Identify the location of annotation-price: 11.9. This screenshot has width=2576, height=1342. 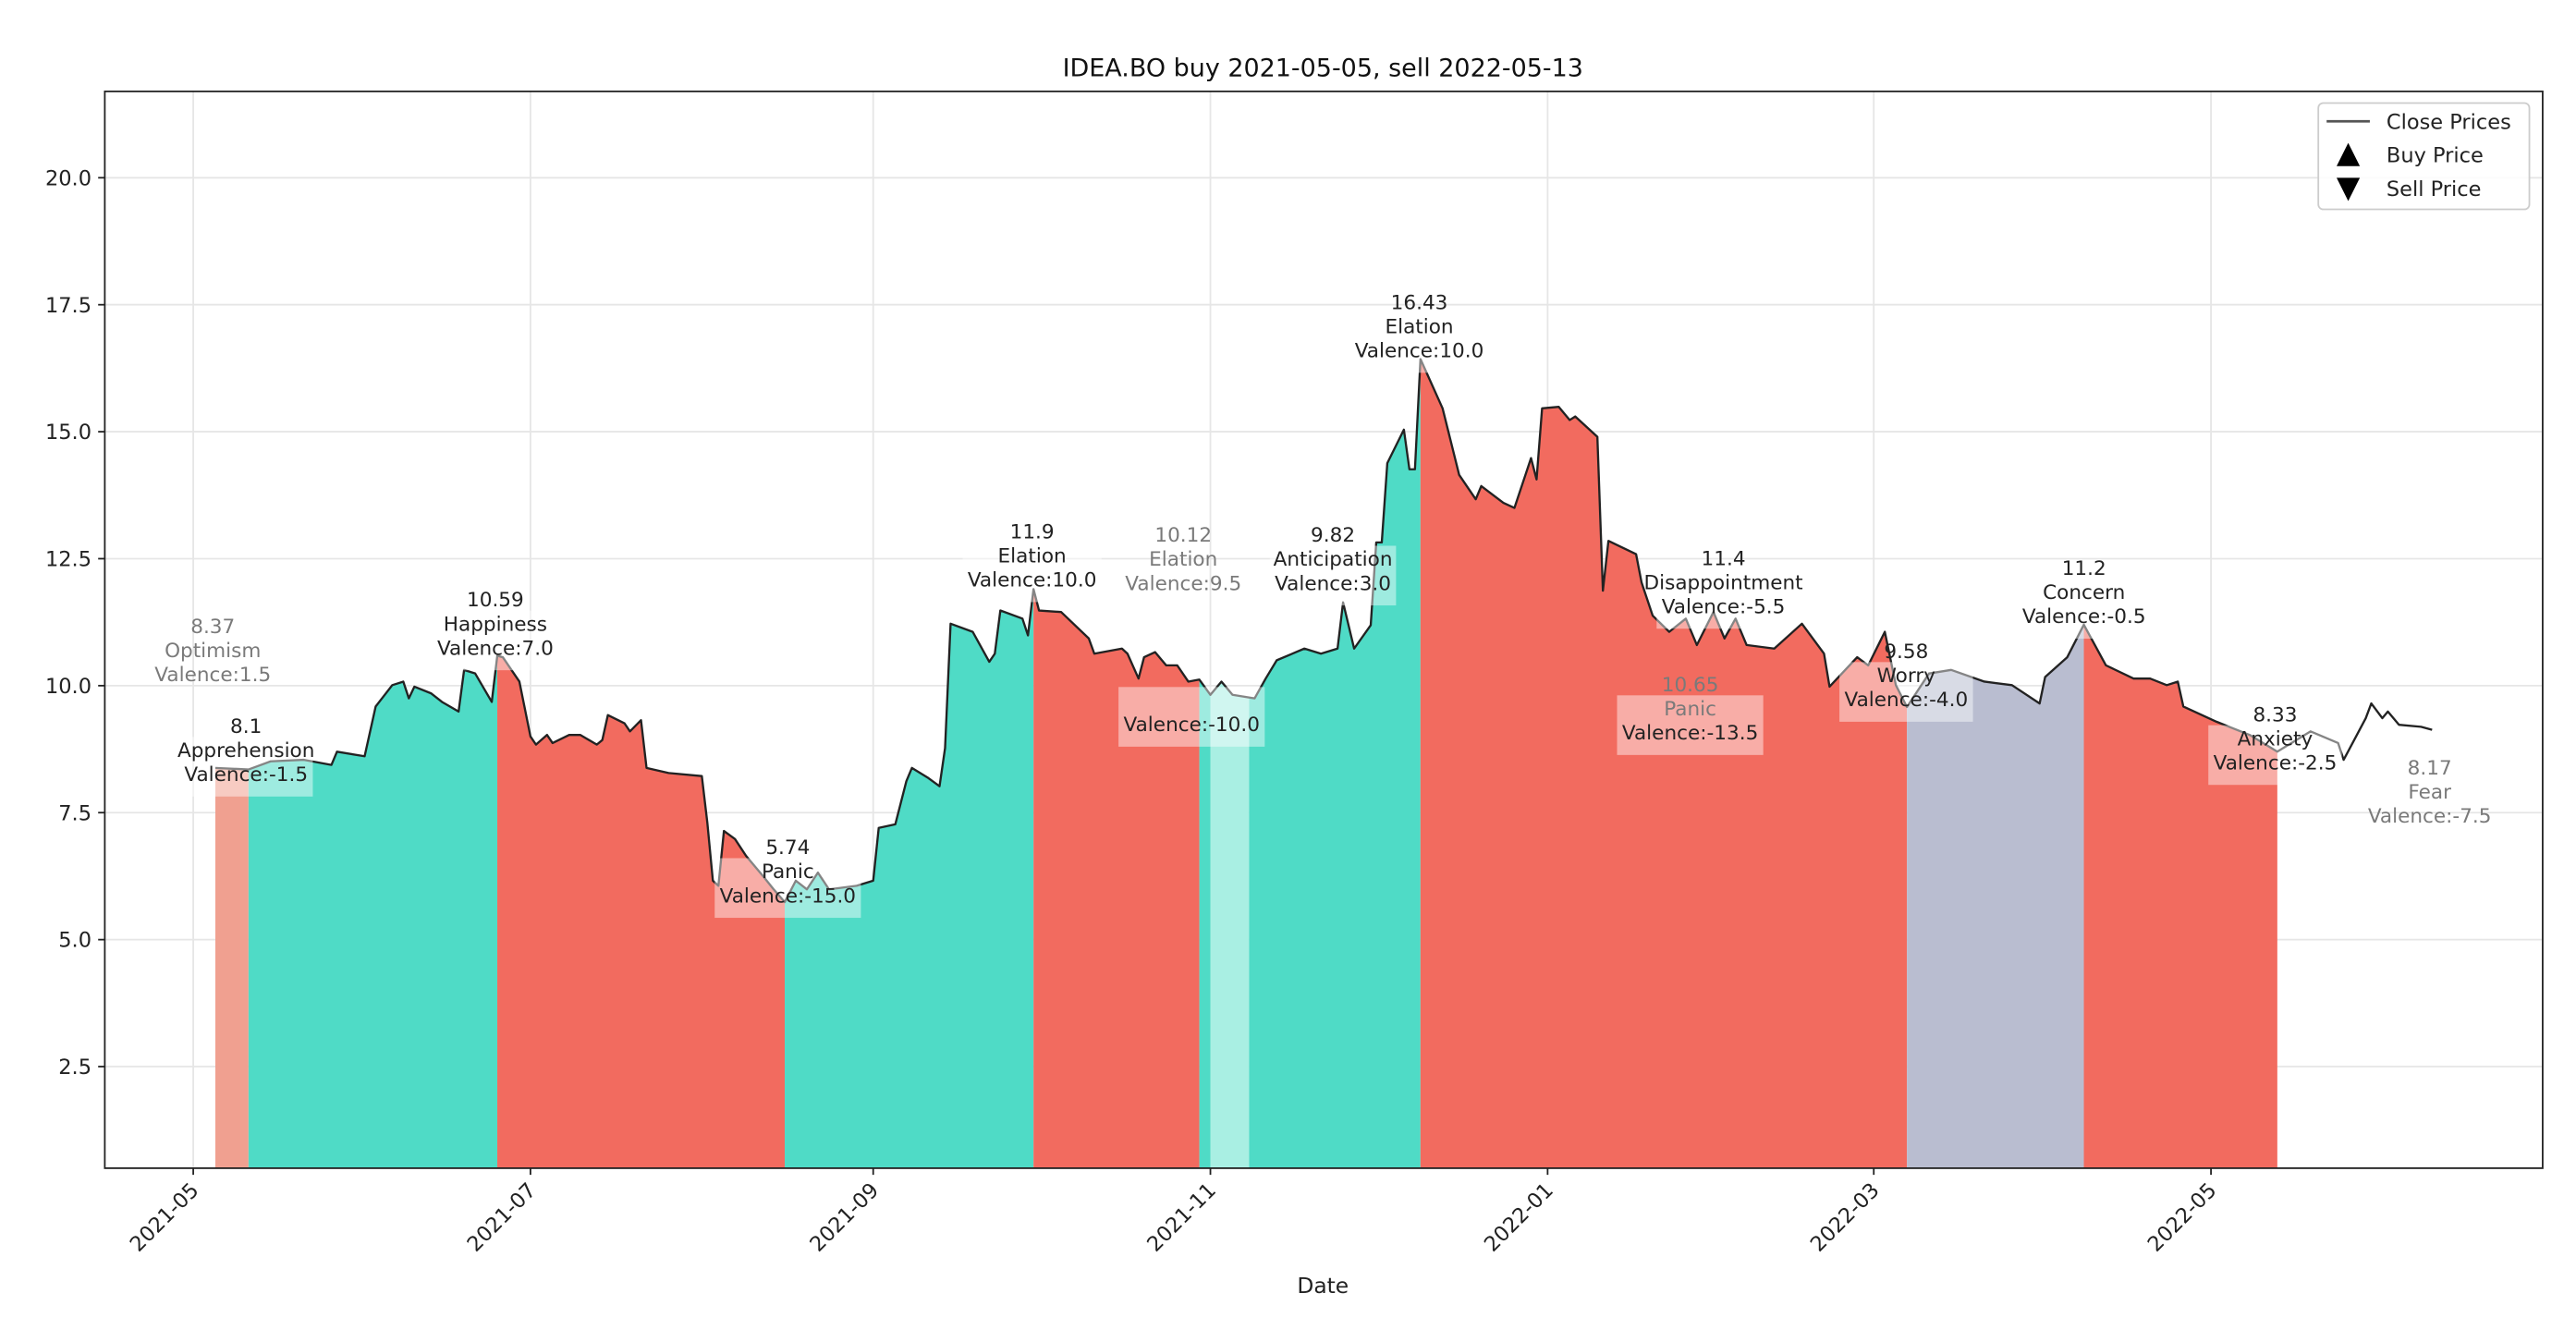
(1032, 532).